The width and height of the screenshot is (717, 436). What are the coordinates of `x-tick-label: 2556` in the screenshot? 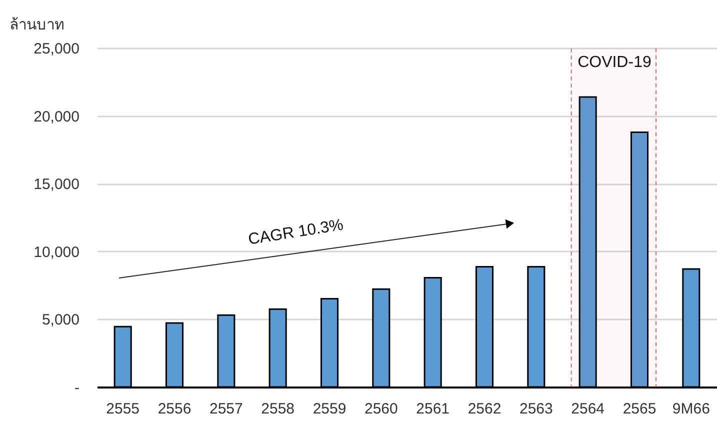 It's located at (175, 409).